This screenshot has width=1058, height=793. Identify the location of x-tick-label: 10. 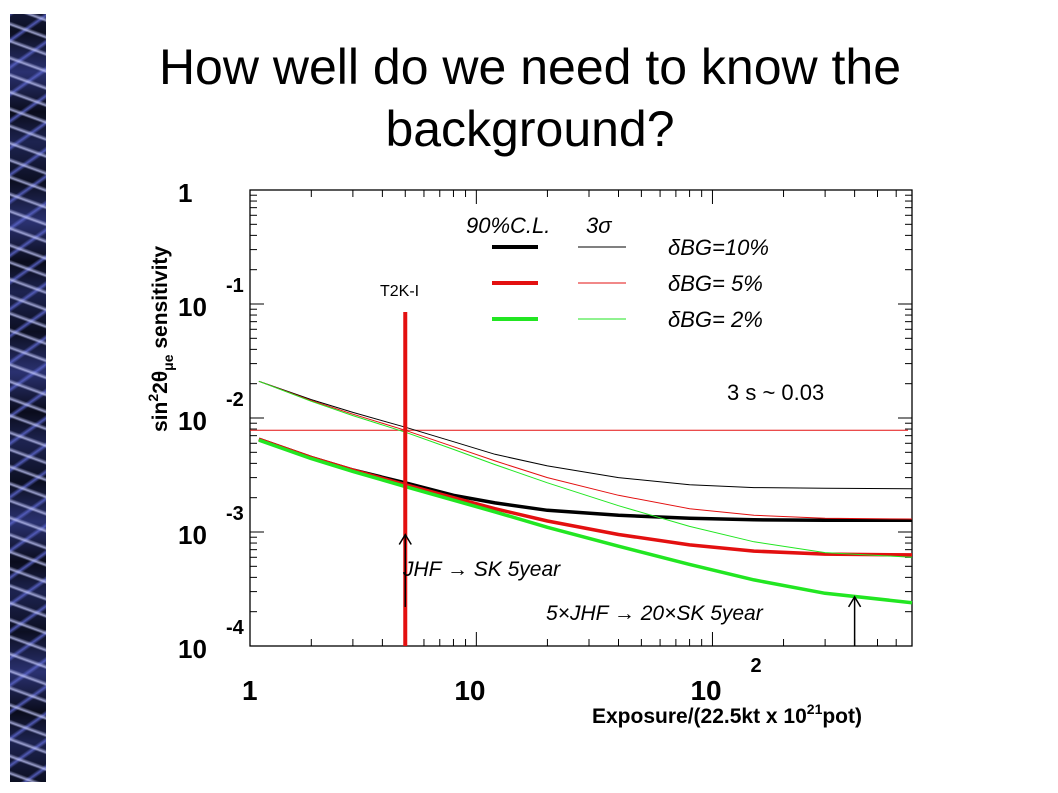
(469, 690).